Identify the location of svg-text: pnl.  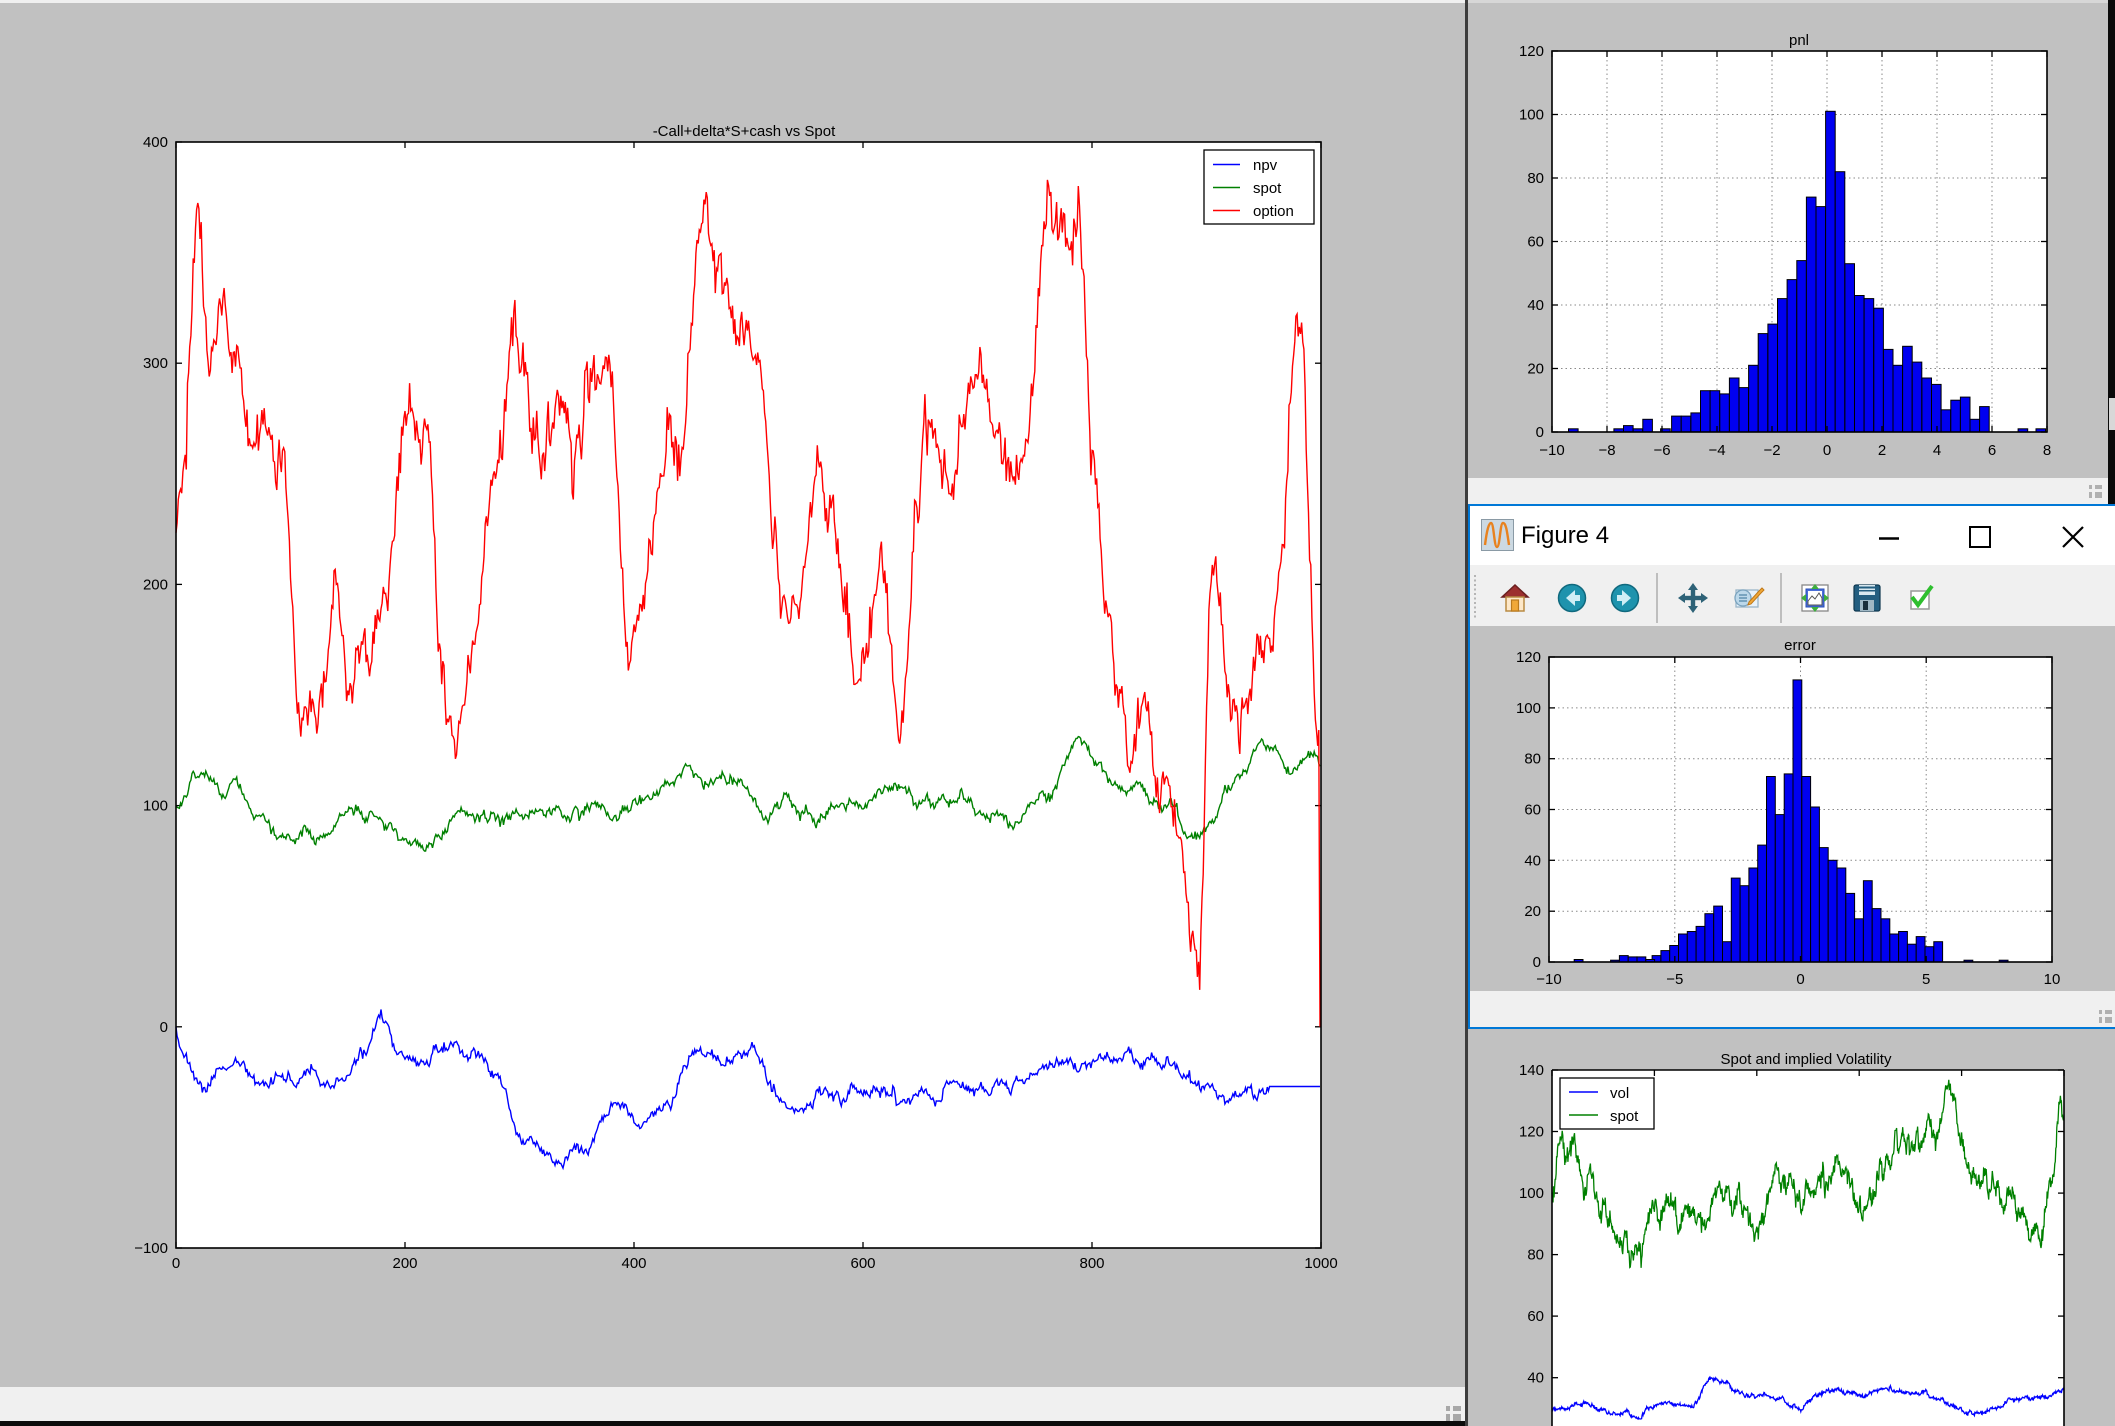
(1799, 40).